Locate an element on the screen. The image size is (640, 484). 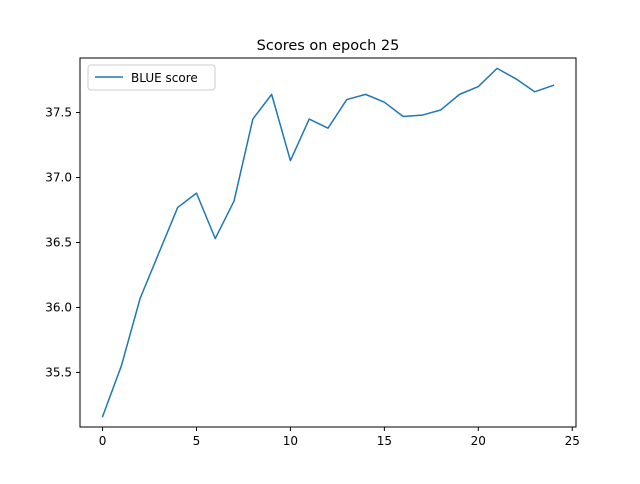
y-tick-label: 36.0 is located at coordinates (58, 307).